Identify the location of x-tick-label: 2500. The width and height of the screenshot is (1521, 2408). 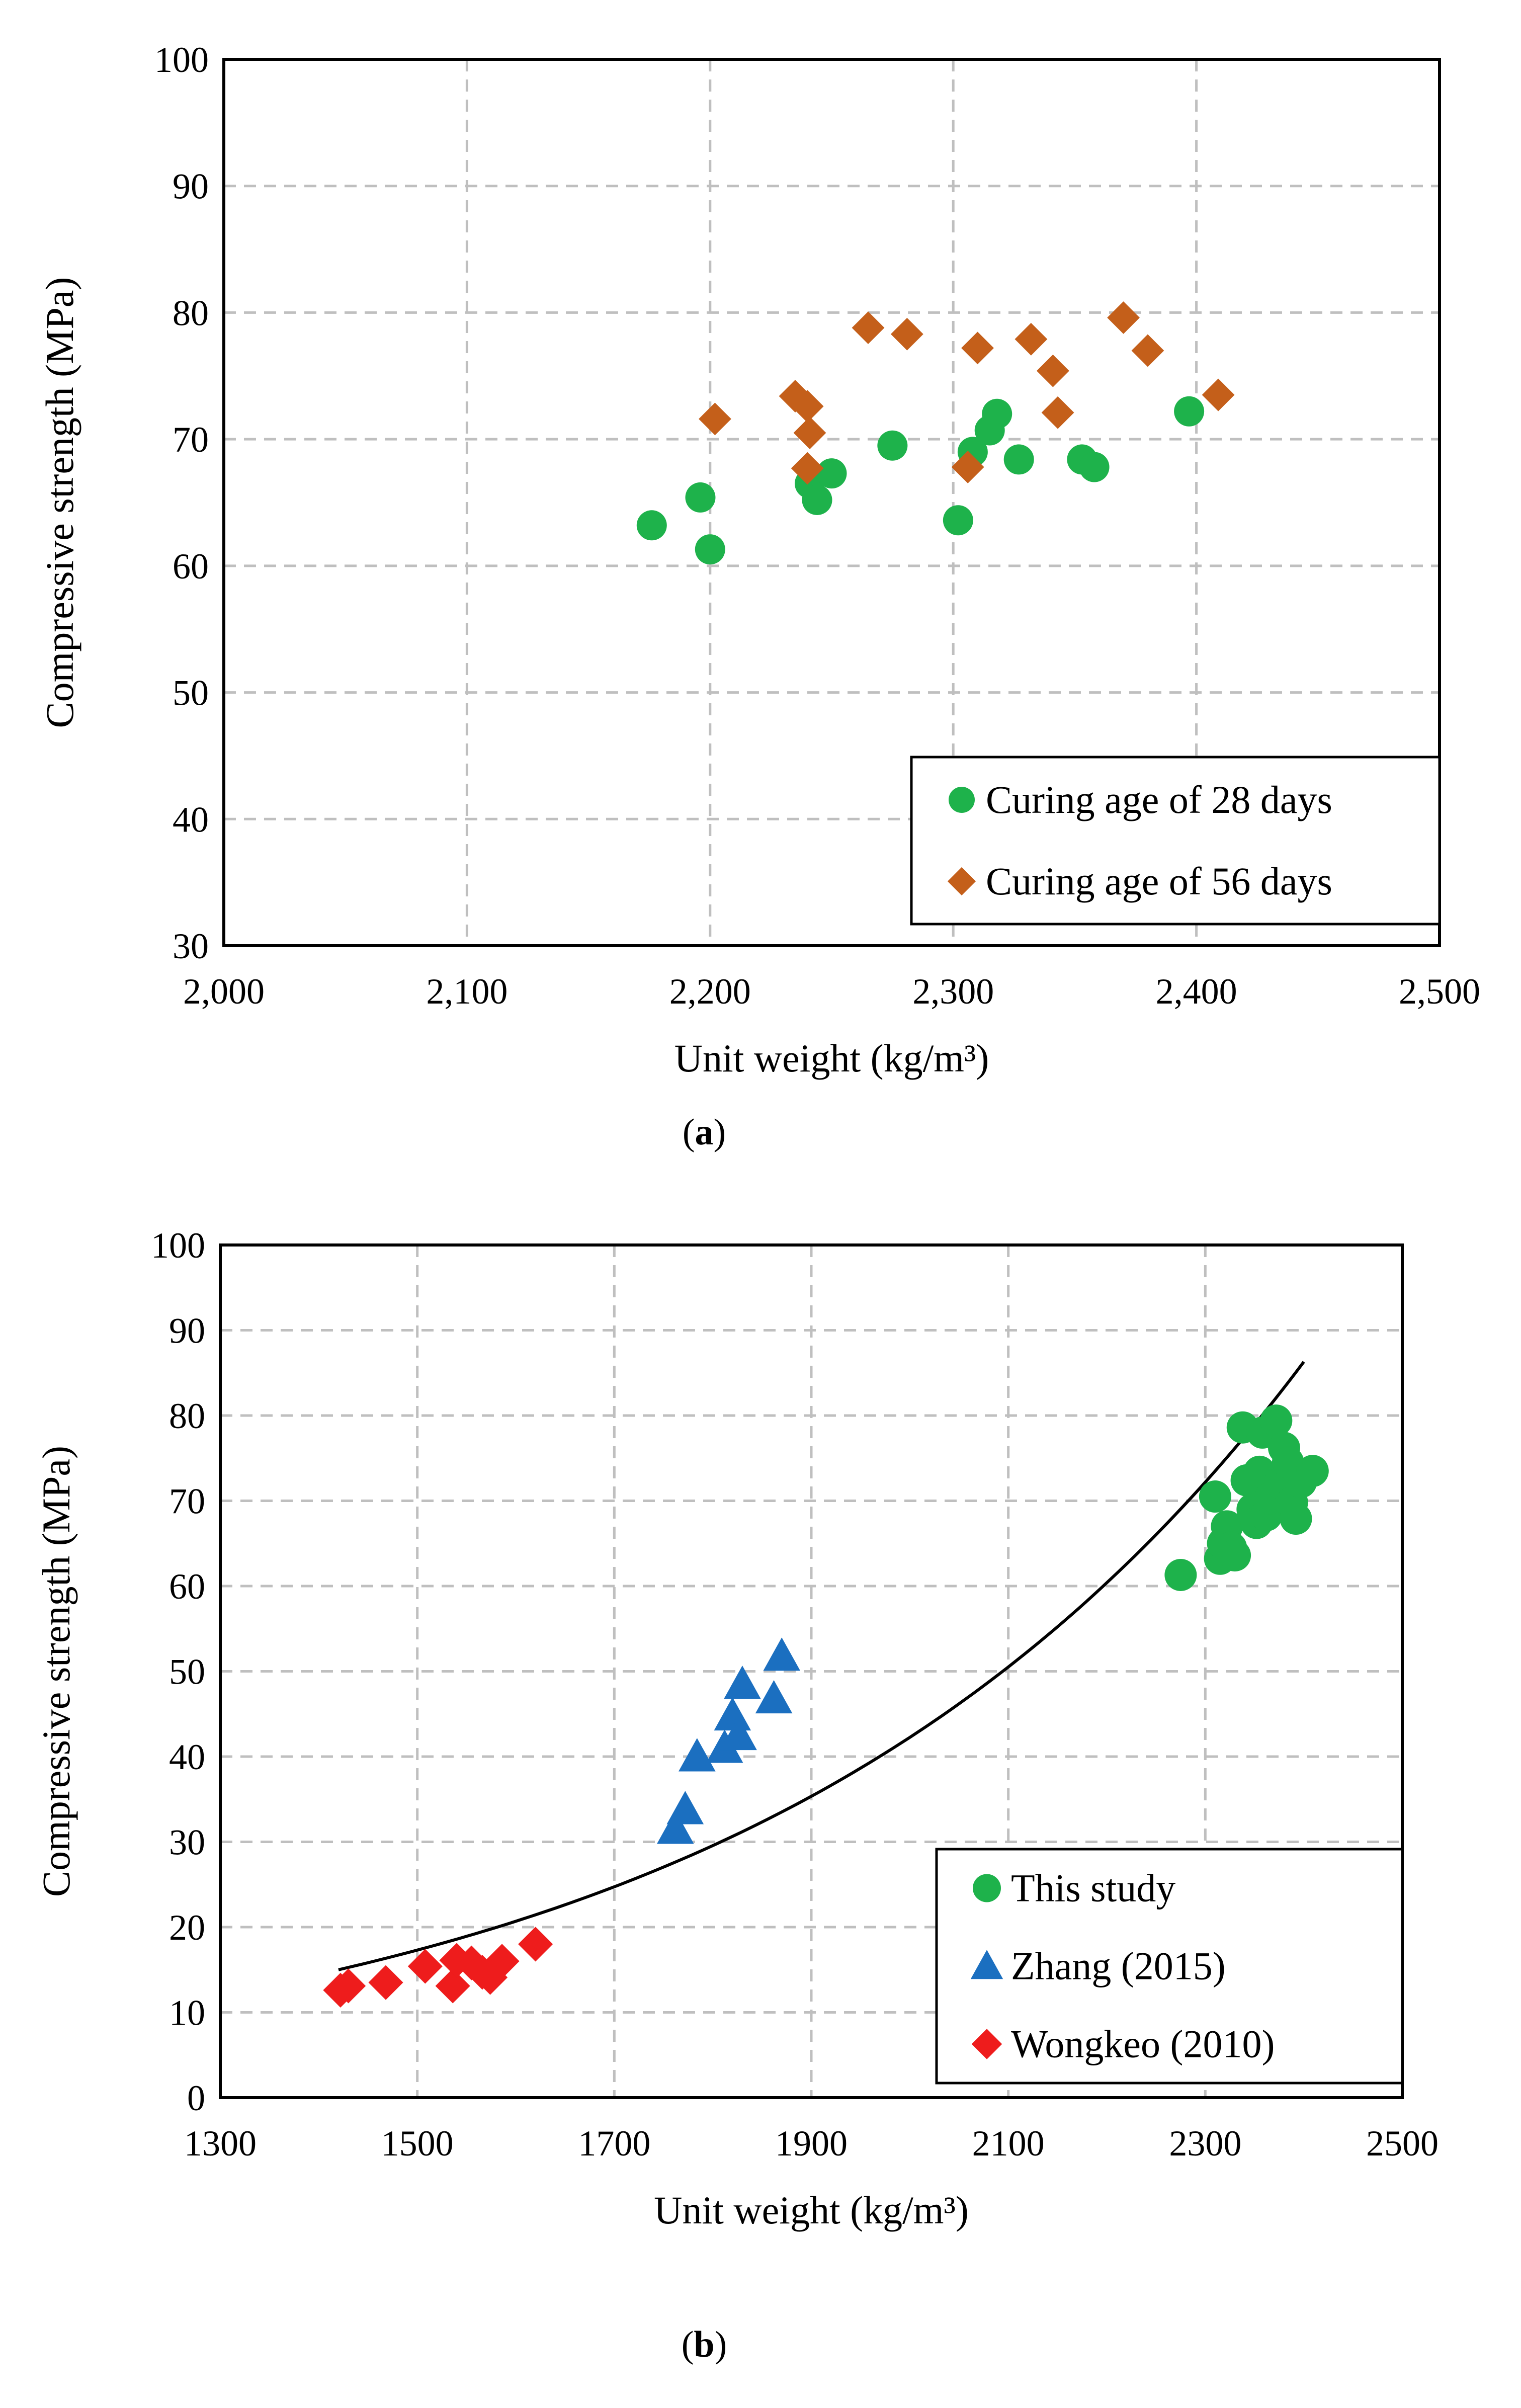
(1402, 2143).